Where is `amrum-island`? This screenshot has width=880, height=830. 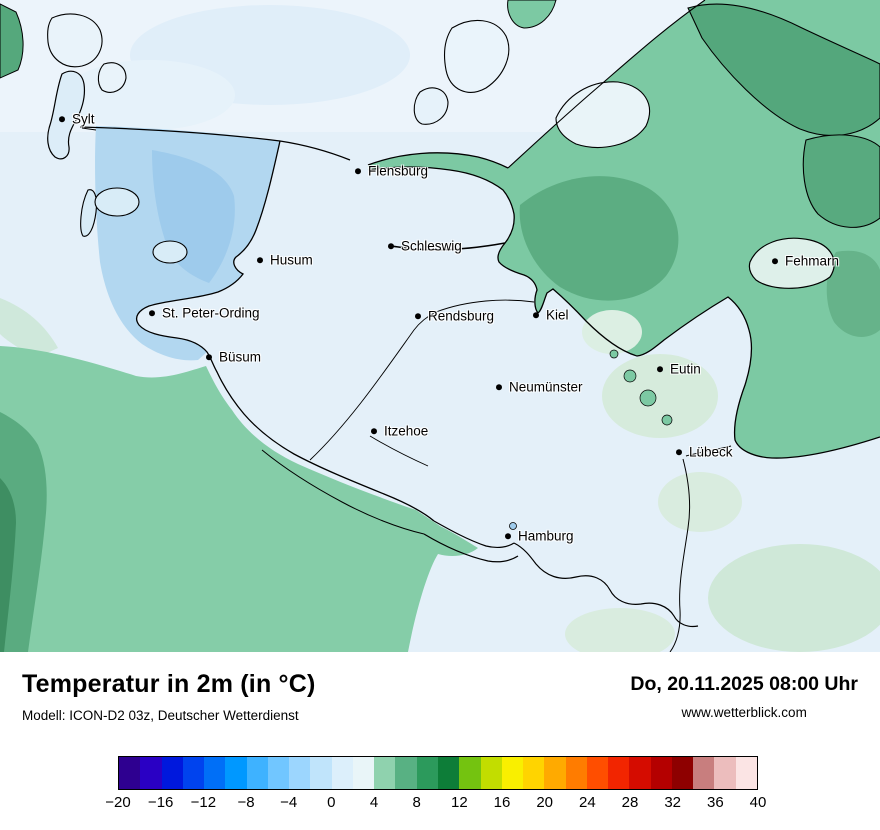 amrum-island is located at coordinates (89, 213).